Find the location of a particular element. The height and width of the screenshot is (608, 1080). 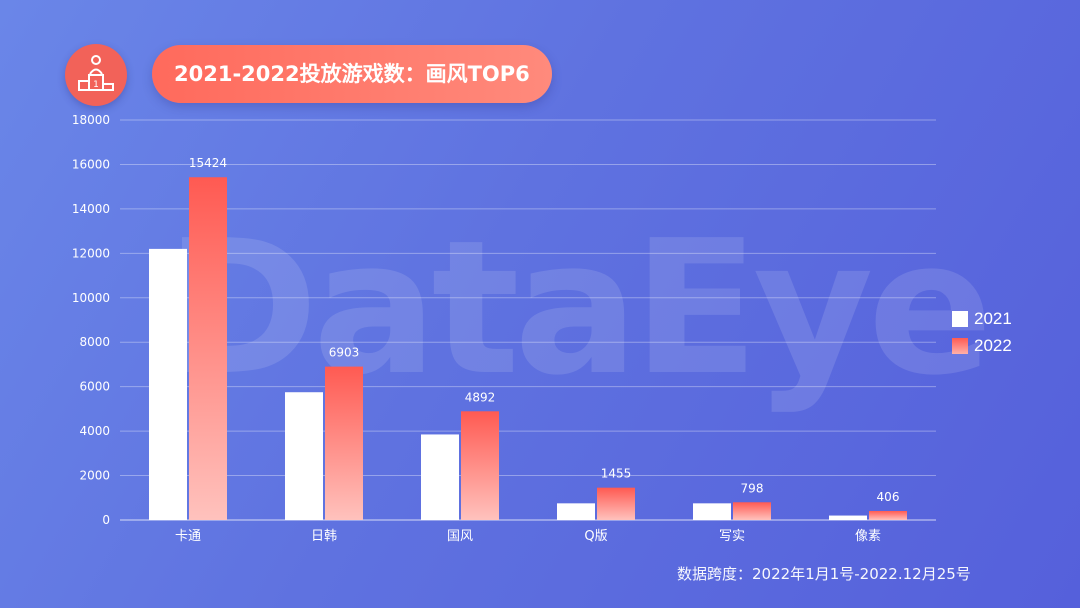

svg-text: 1 is located at coordinates (96, 85).